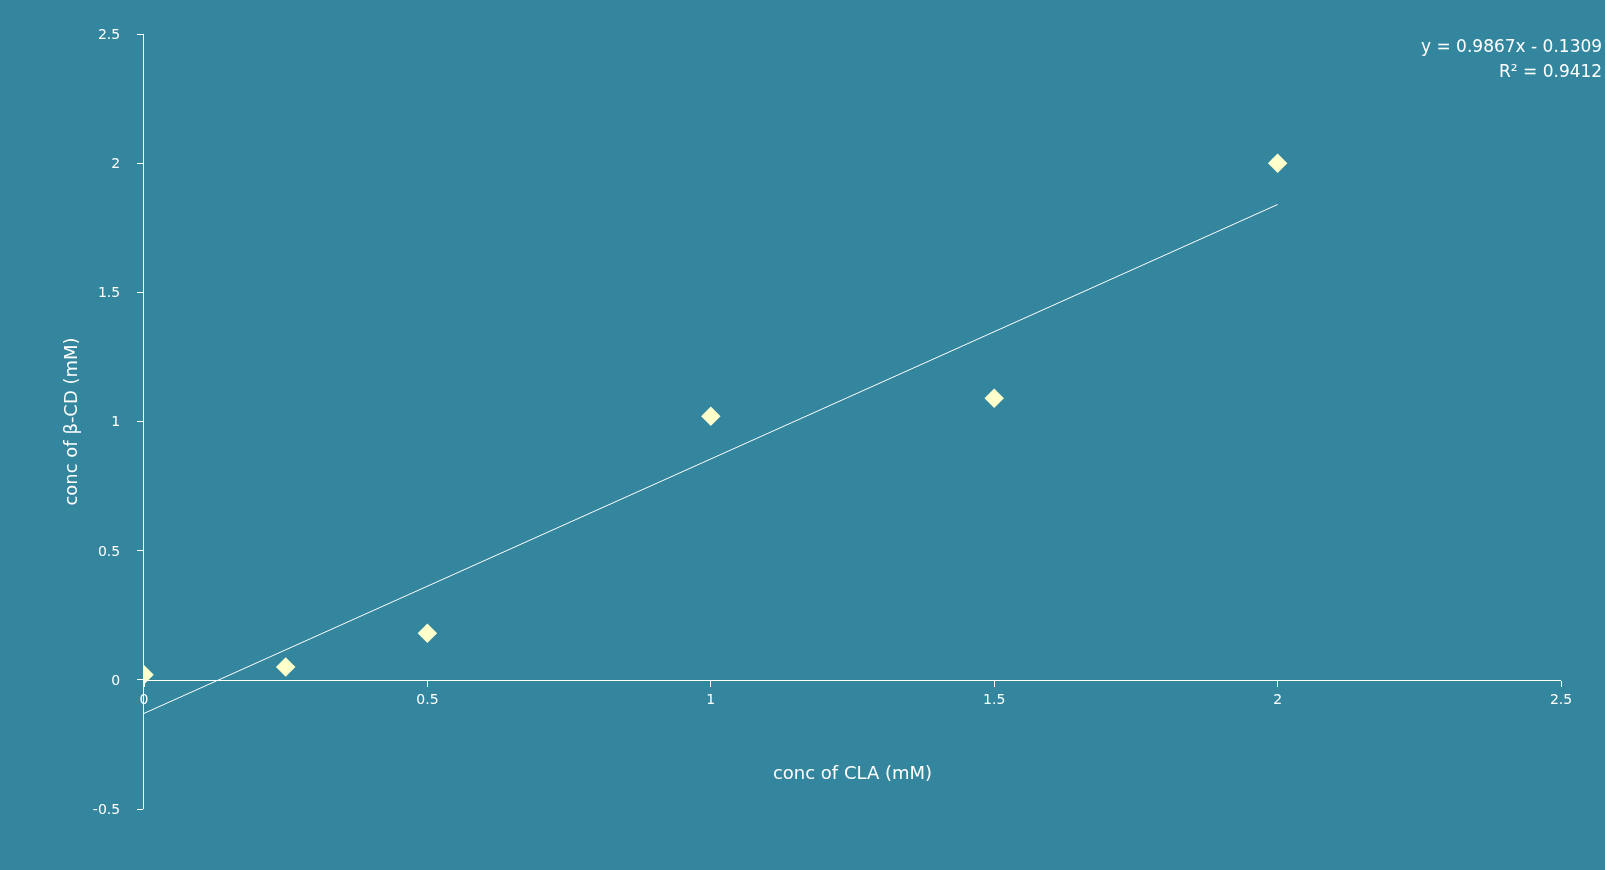 The height and width of the screenshot is (870, 1605). Describe the element at coordinates (852, 772) in the screenshot. I see `x-axis-title: conc of CLA (mM)` at that location.